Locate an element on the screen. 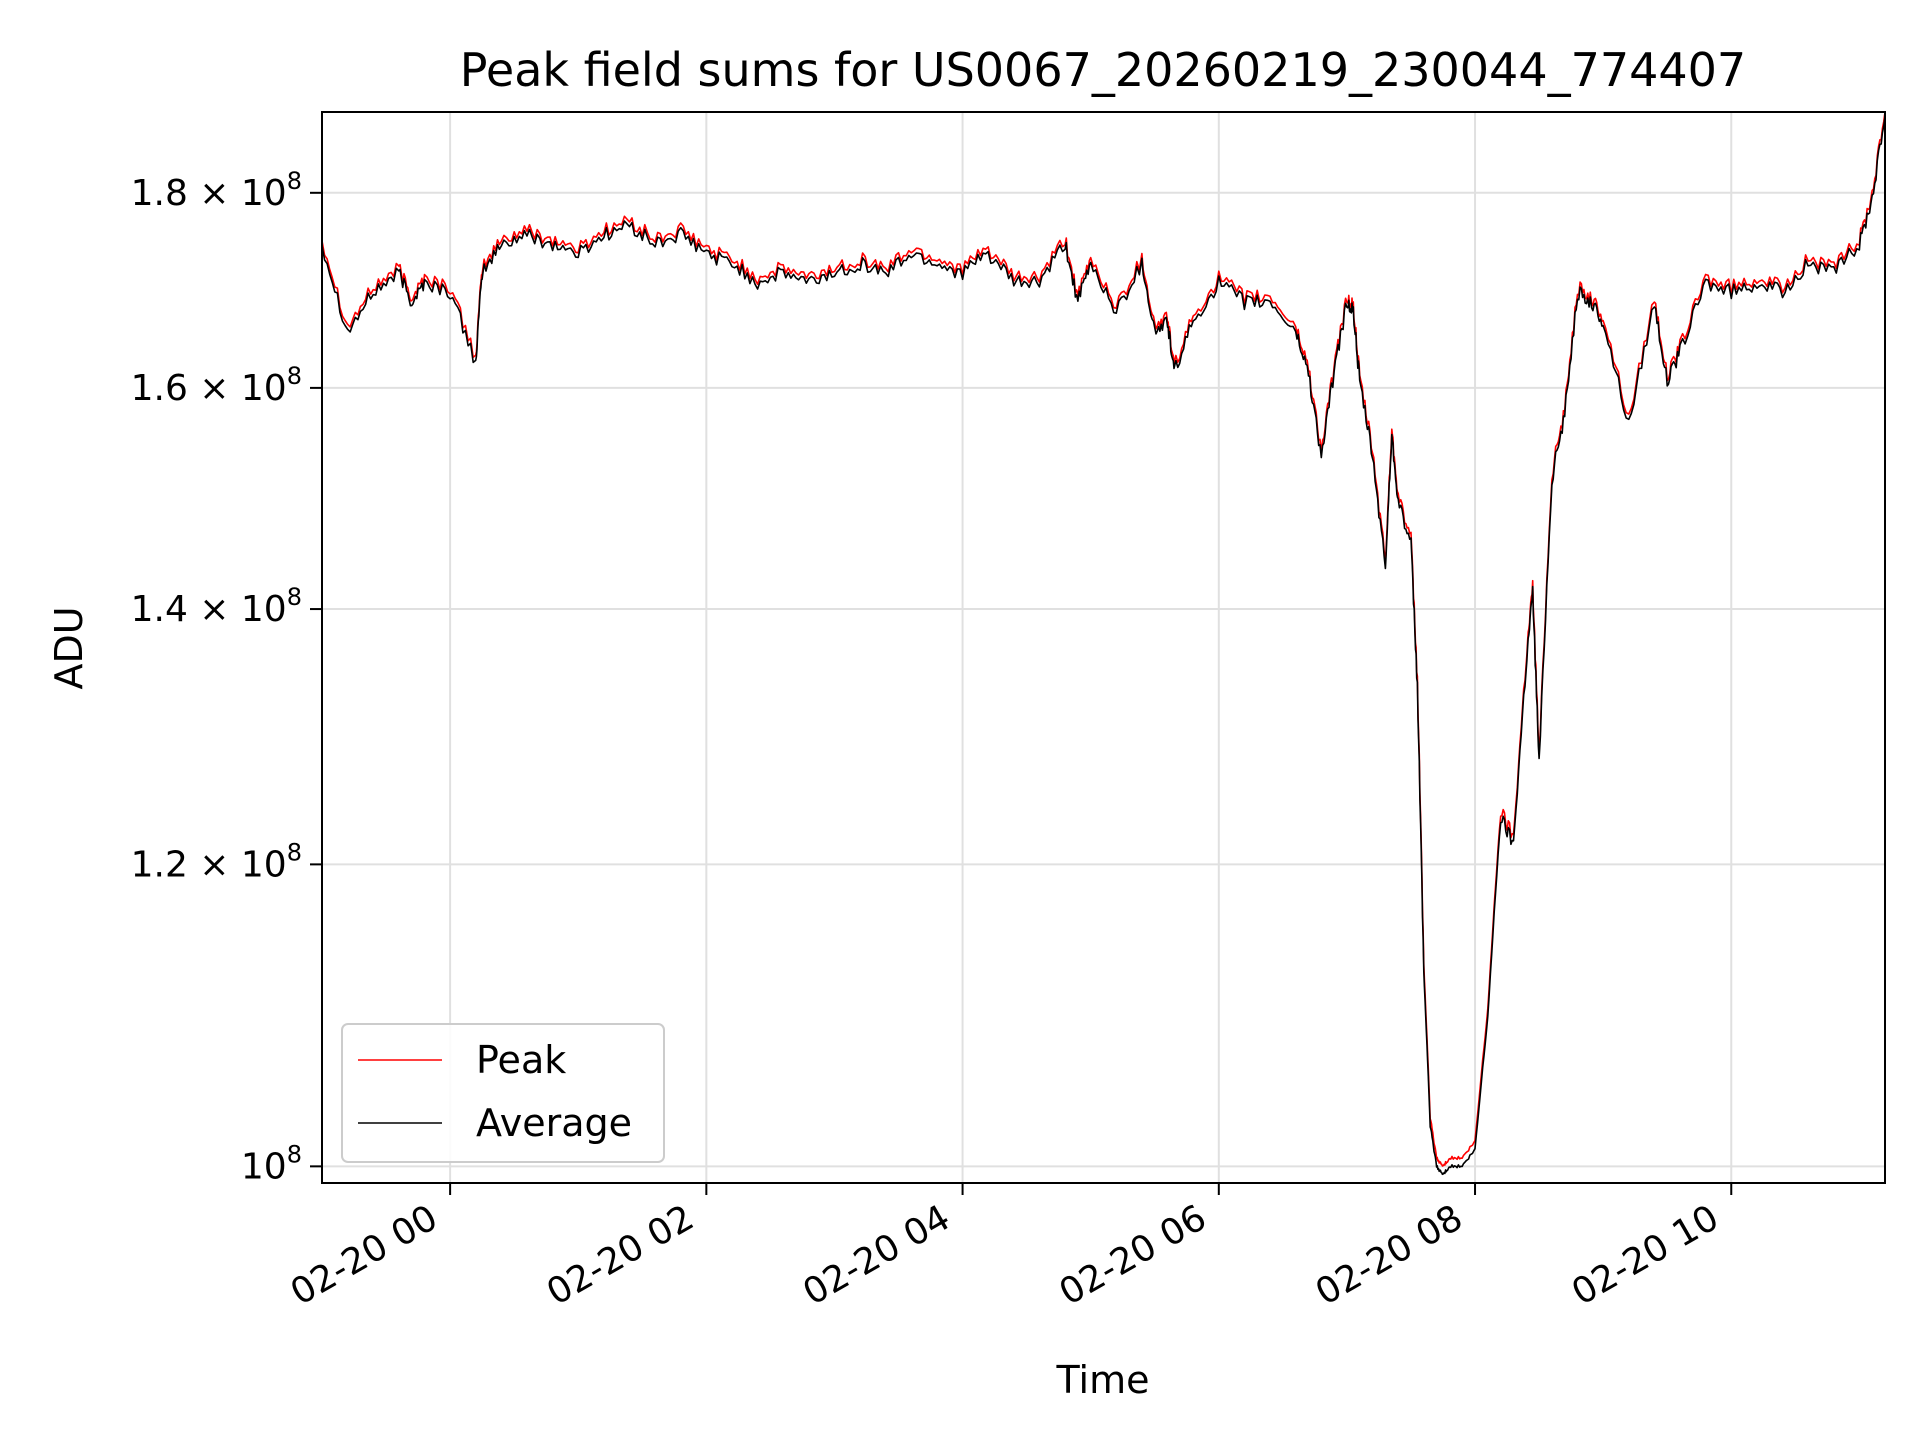 The image size is (1920, 1440). legend-label-peak: Peak is located at coordinates (521, 1060).